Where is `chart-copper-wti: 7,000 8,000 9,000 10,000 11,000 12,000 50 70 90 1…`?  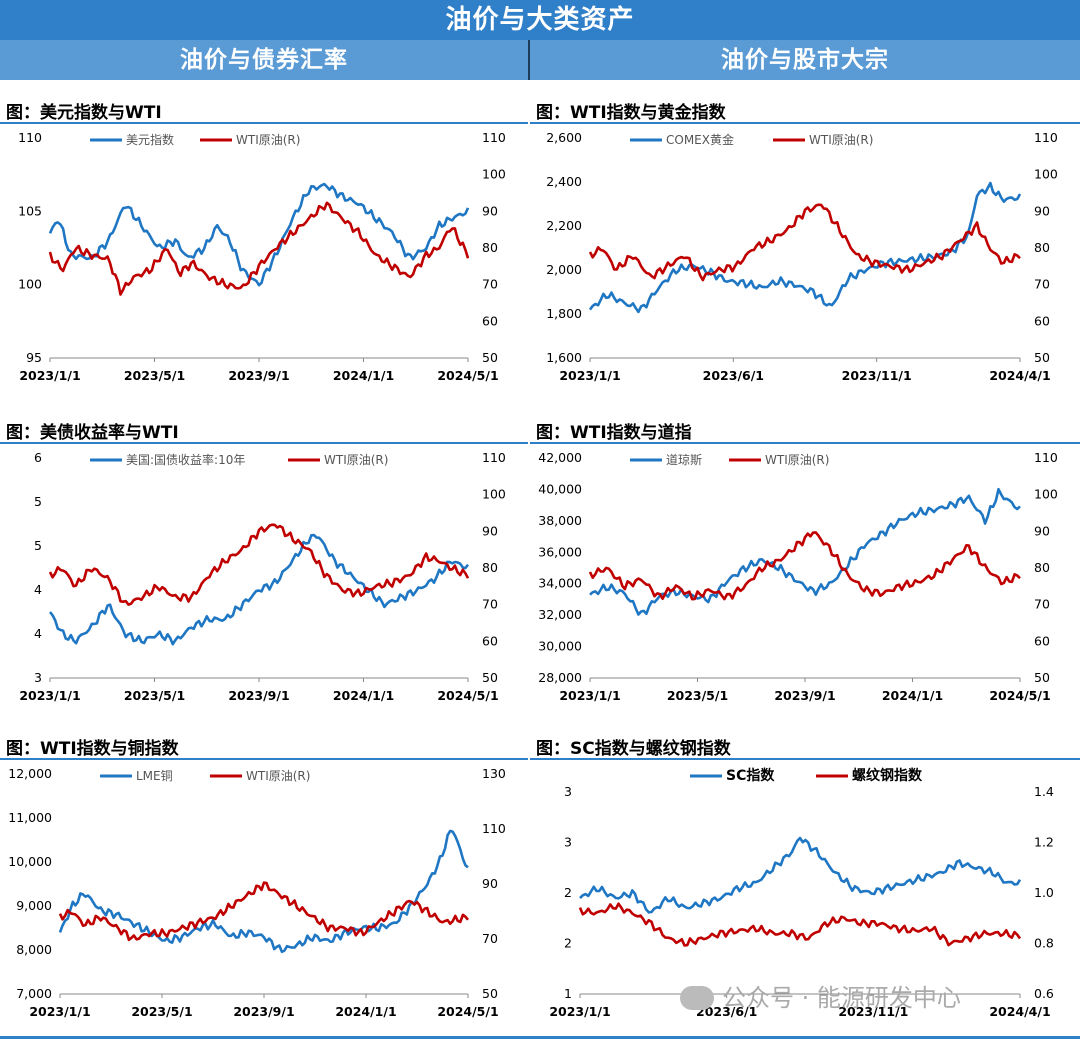
chart-copper-wti: 7,000 8,000 9,000 10,000 11,000 12,000 50 70 90 1… is located at coordinates (257, 892).